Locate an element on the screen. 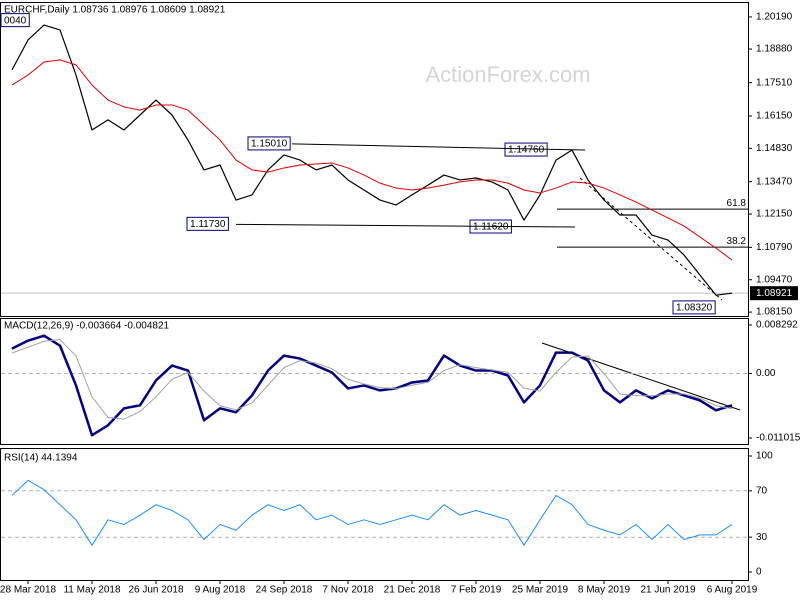 The image size is (800, 600). watermark: ActionForex.com is located at coordinates (507, 74).